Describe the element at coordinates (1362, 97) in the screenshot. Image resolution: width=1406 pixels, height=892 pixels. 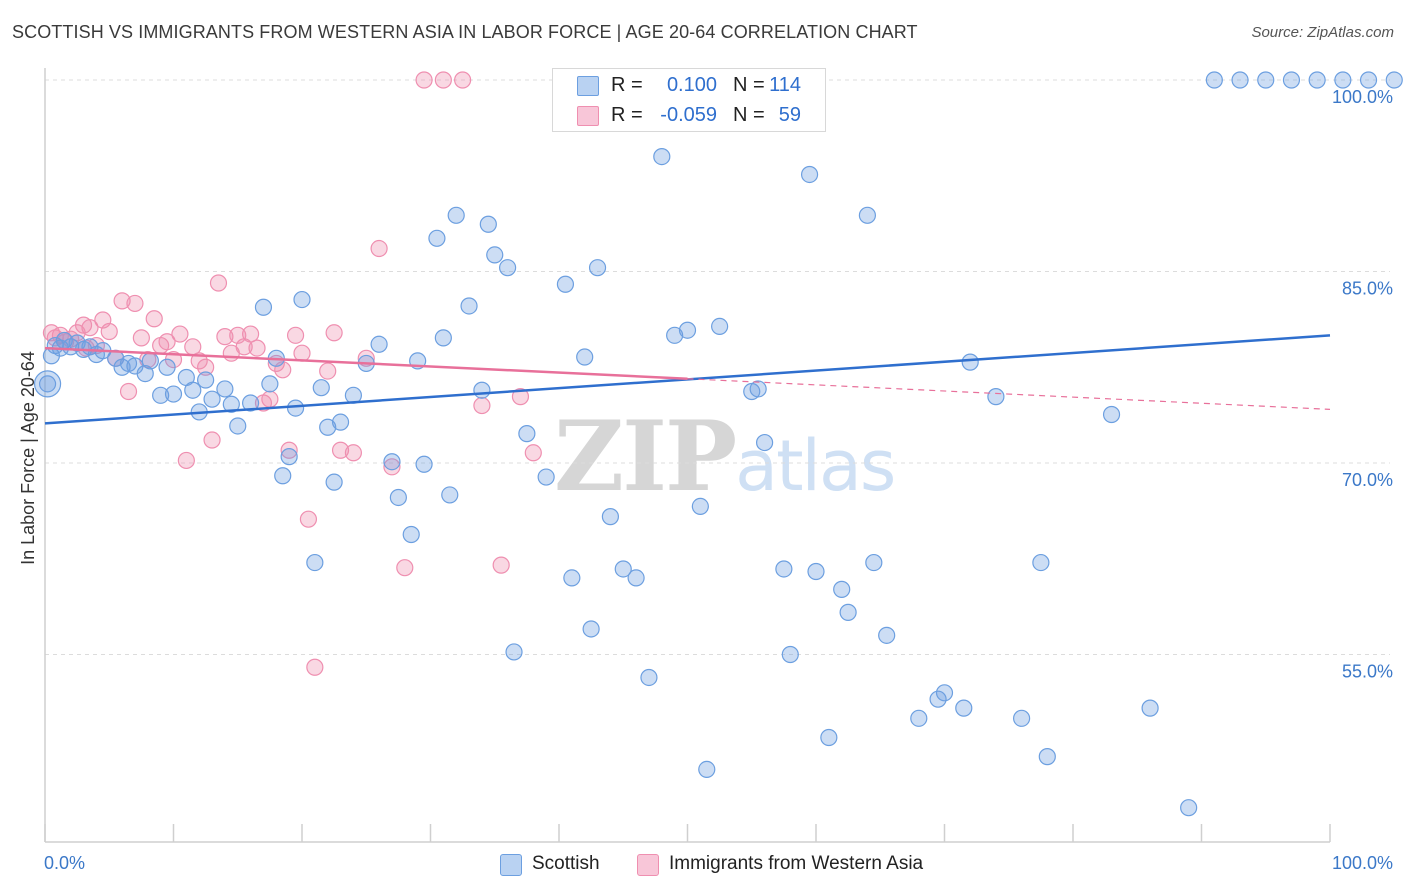
I see `y-tick-label: 100.0%` at that location.